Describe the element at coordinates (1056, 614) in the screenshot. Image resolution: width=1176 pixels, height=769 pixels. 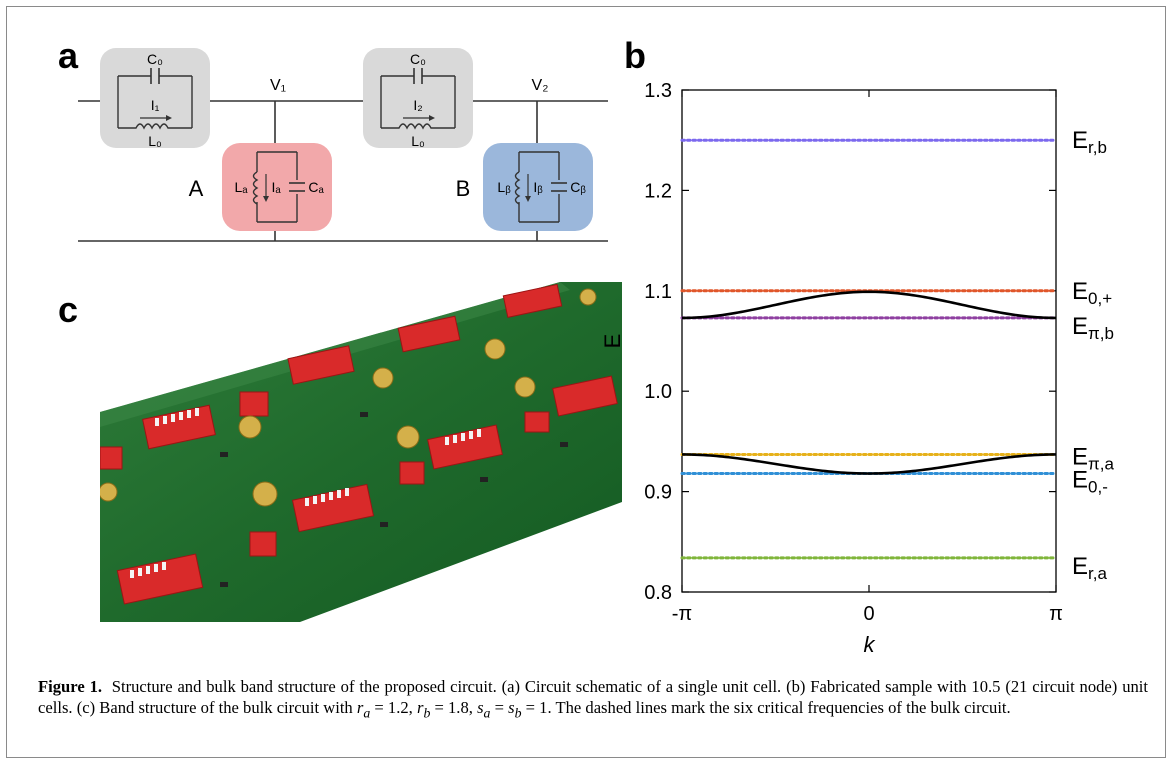
I see `x-tick-label: π` at that location.